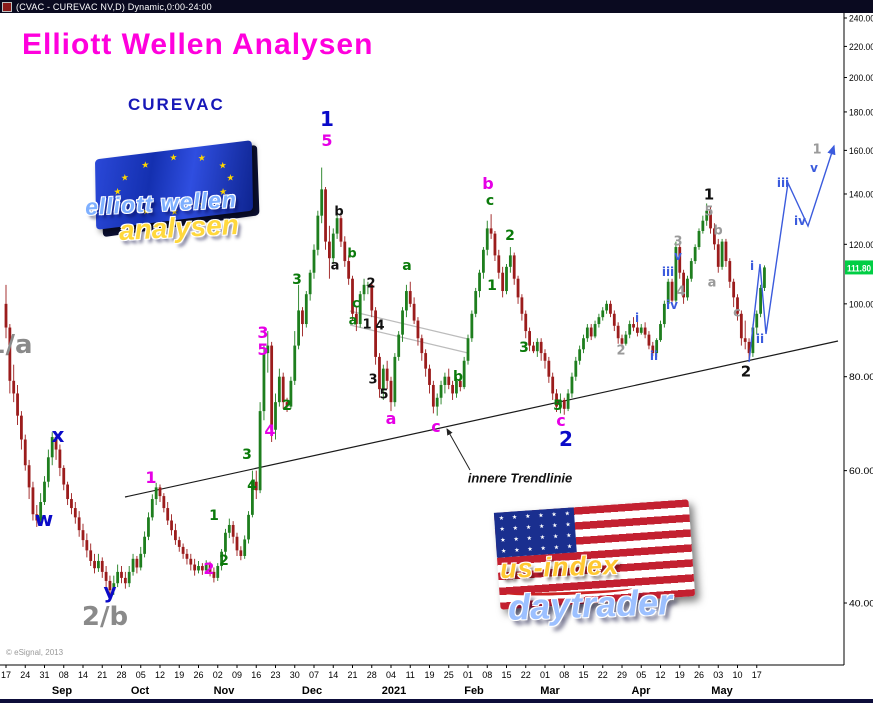 The width and height of the screenshot is (873, 703). What do you see at coordinates (535, 532) in the screenshot?
I see `us-flag-canton: ★ ★ ★ ★ ★ ★ ★ ★ ★ ★ ★ ★ ★ ★ ★ ★ ★ ★ ★ ★ ★ ★ ★ ★` at bounding box center [535, 532].